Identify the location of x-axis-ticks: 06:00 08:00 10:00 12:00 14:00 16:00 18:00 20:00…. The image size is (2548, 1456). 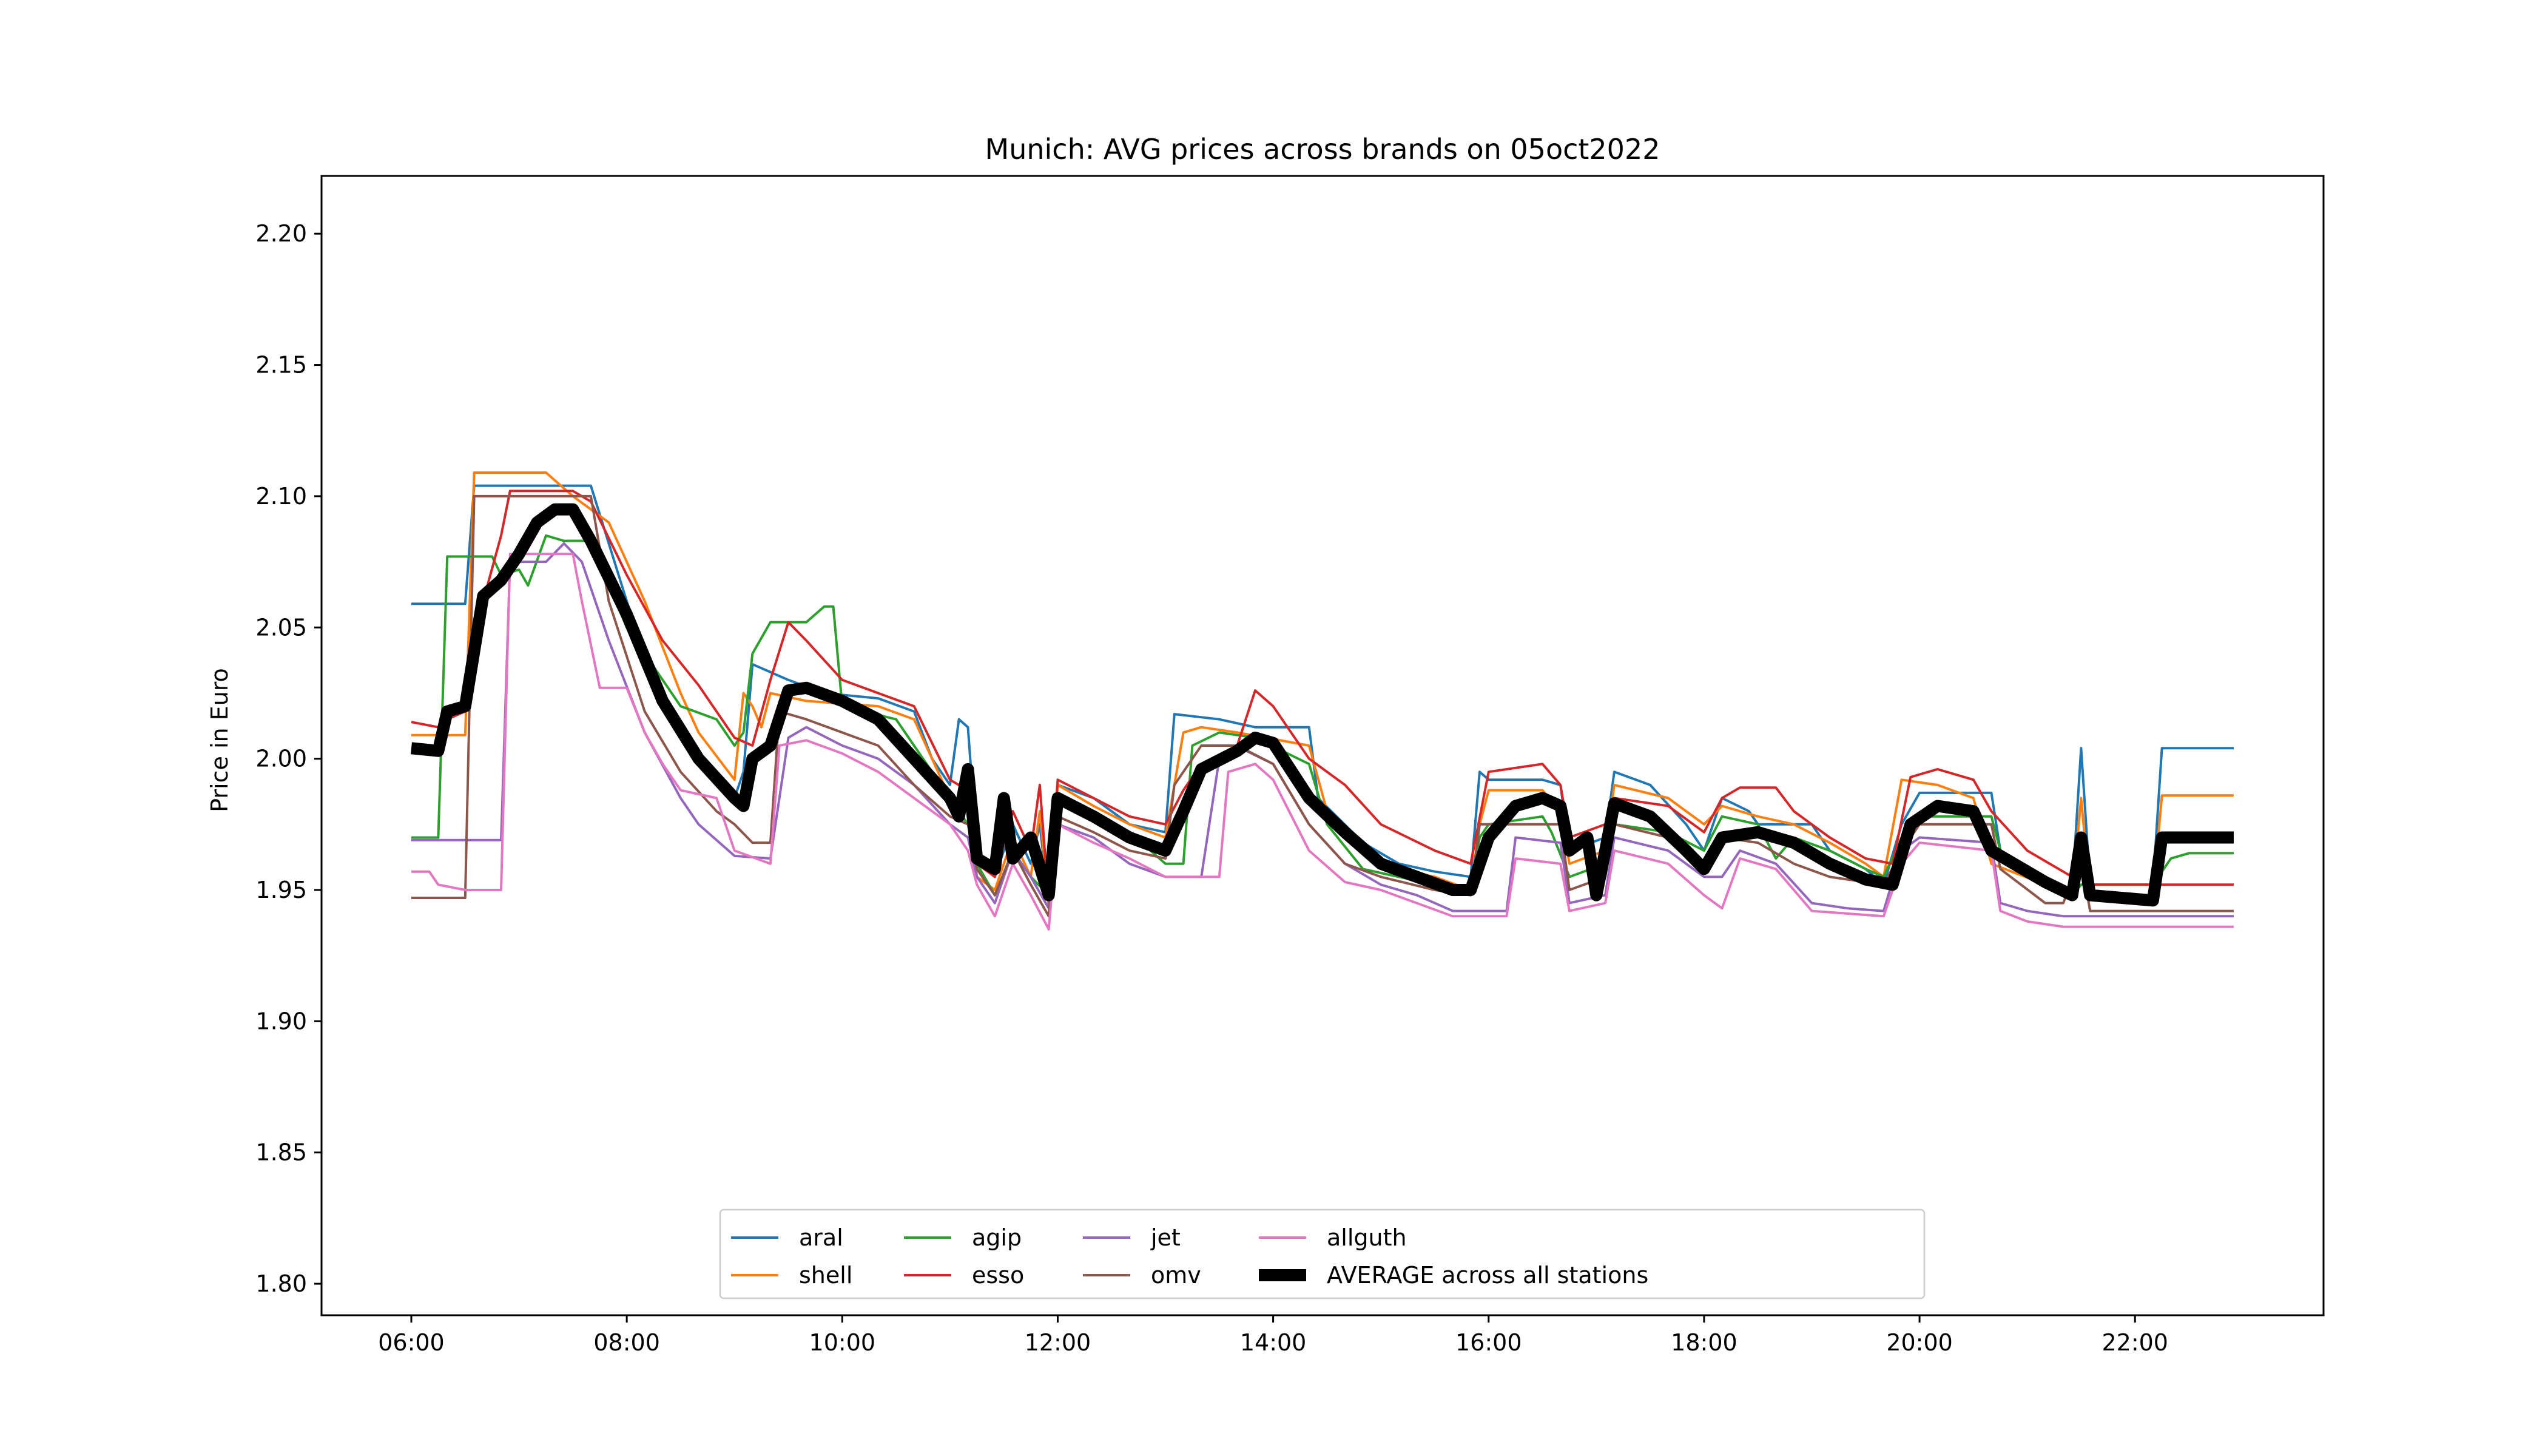
(1273, 1335).